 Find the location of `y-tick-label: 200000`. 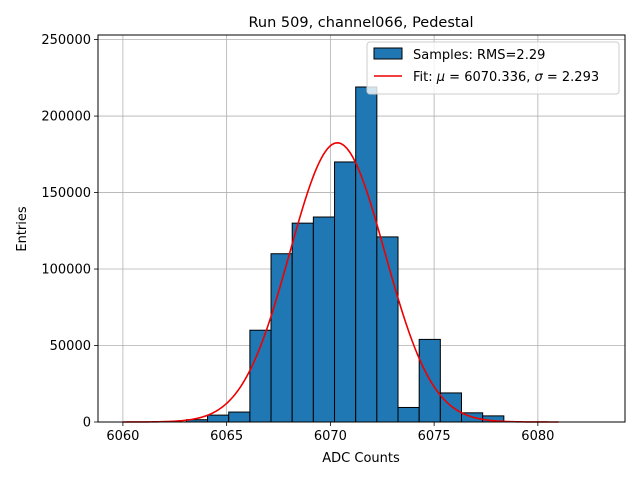

y-tick-label: 200000 is located at coordinates (66, 117).